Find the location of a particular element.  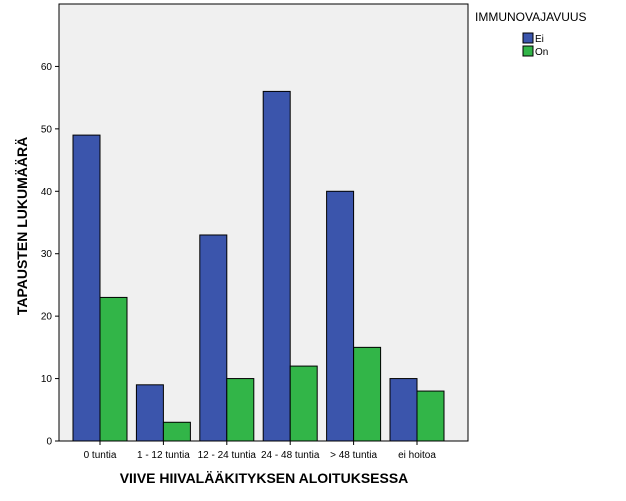

legend-title: IMMUNOVAJAVUUS is located at coordinates (531, 17).